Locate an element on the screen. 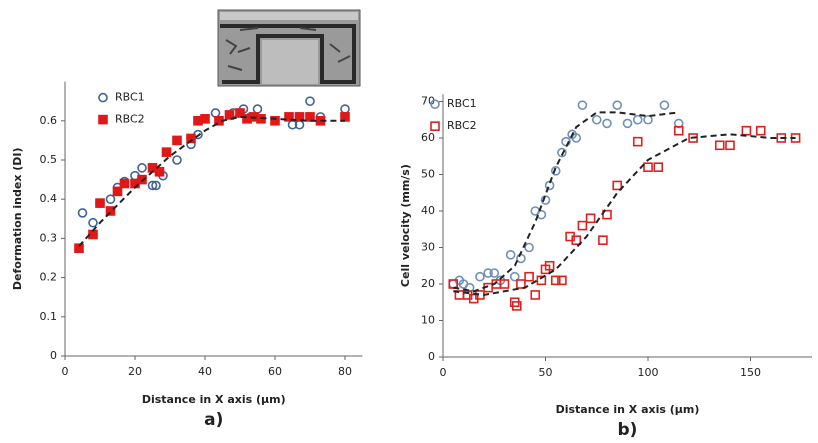  micrograph-inset is located at coordinates (289, 48).